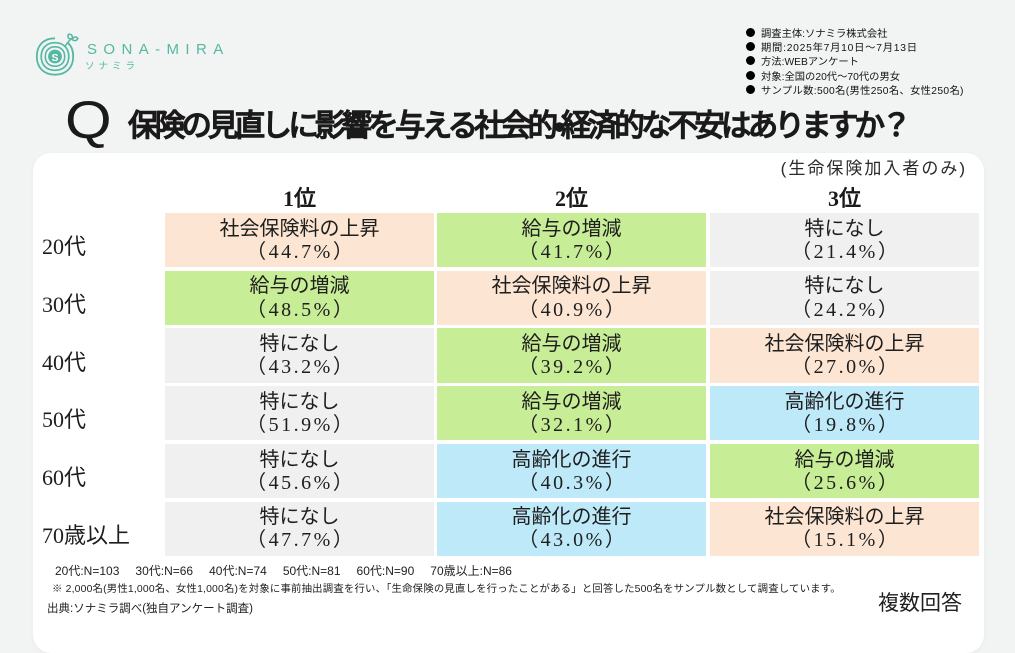 Image resolution: width=1015 pixels, height=653 pixels. What do you see at coordinates (54, 58) in the screenshot?
I see `svg-text: S` at bounding box center [54, 58].